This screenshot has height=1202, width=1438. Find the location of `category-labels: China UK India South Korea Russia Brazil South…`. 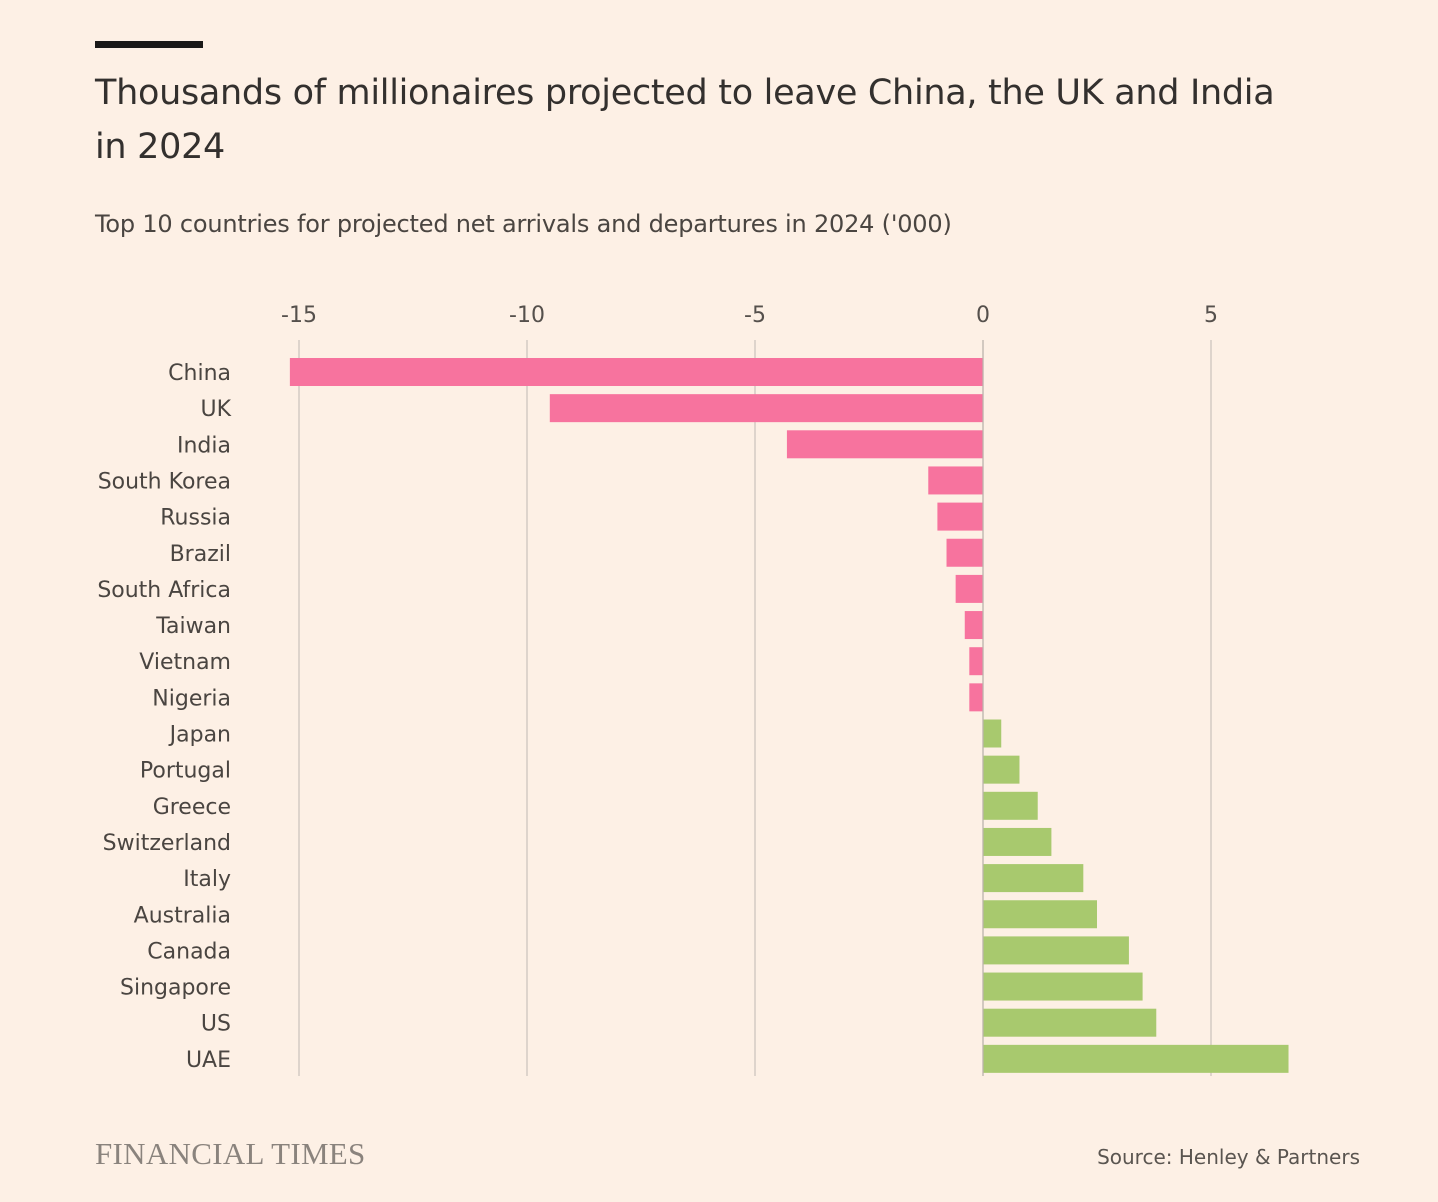

category-labels: China UK India South Korea Russia Brazil South… is located at coordinates (164, 717).